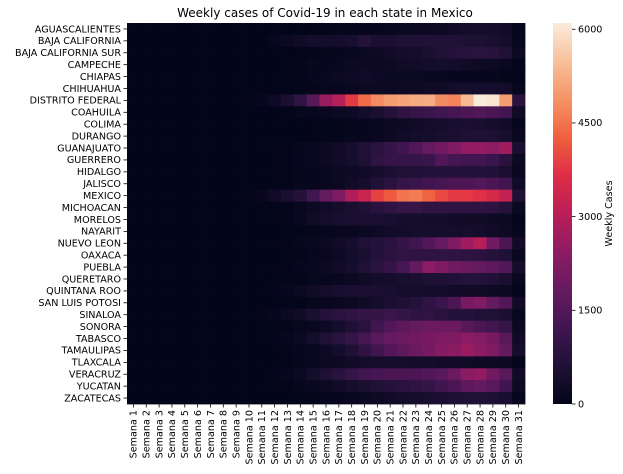  Describe the element at coordinates (313, 437) in the screenshot. I see `x-tick-label: Semana 15` at that location.